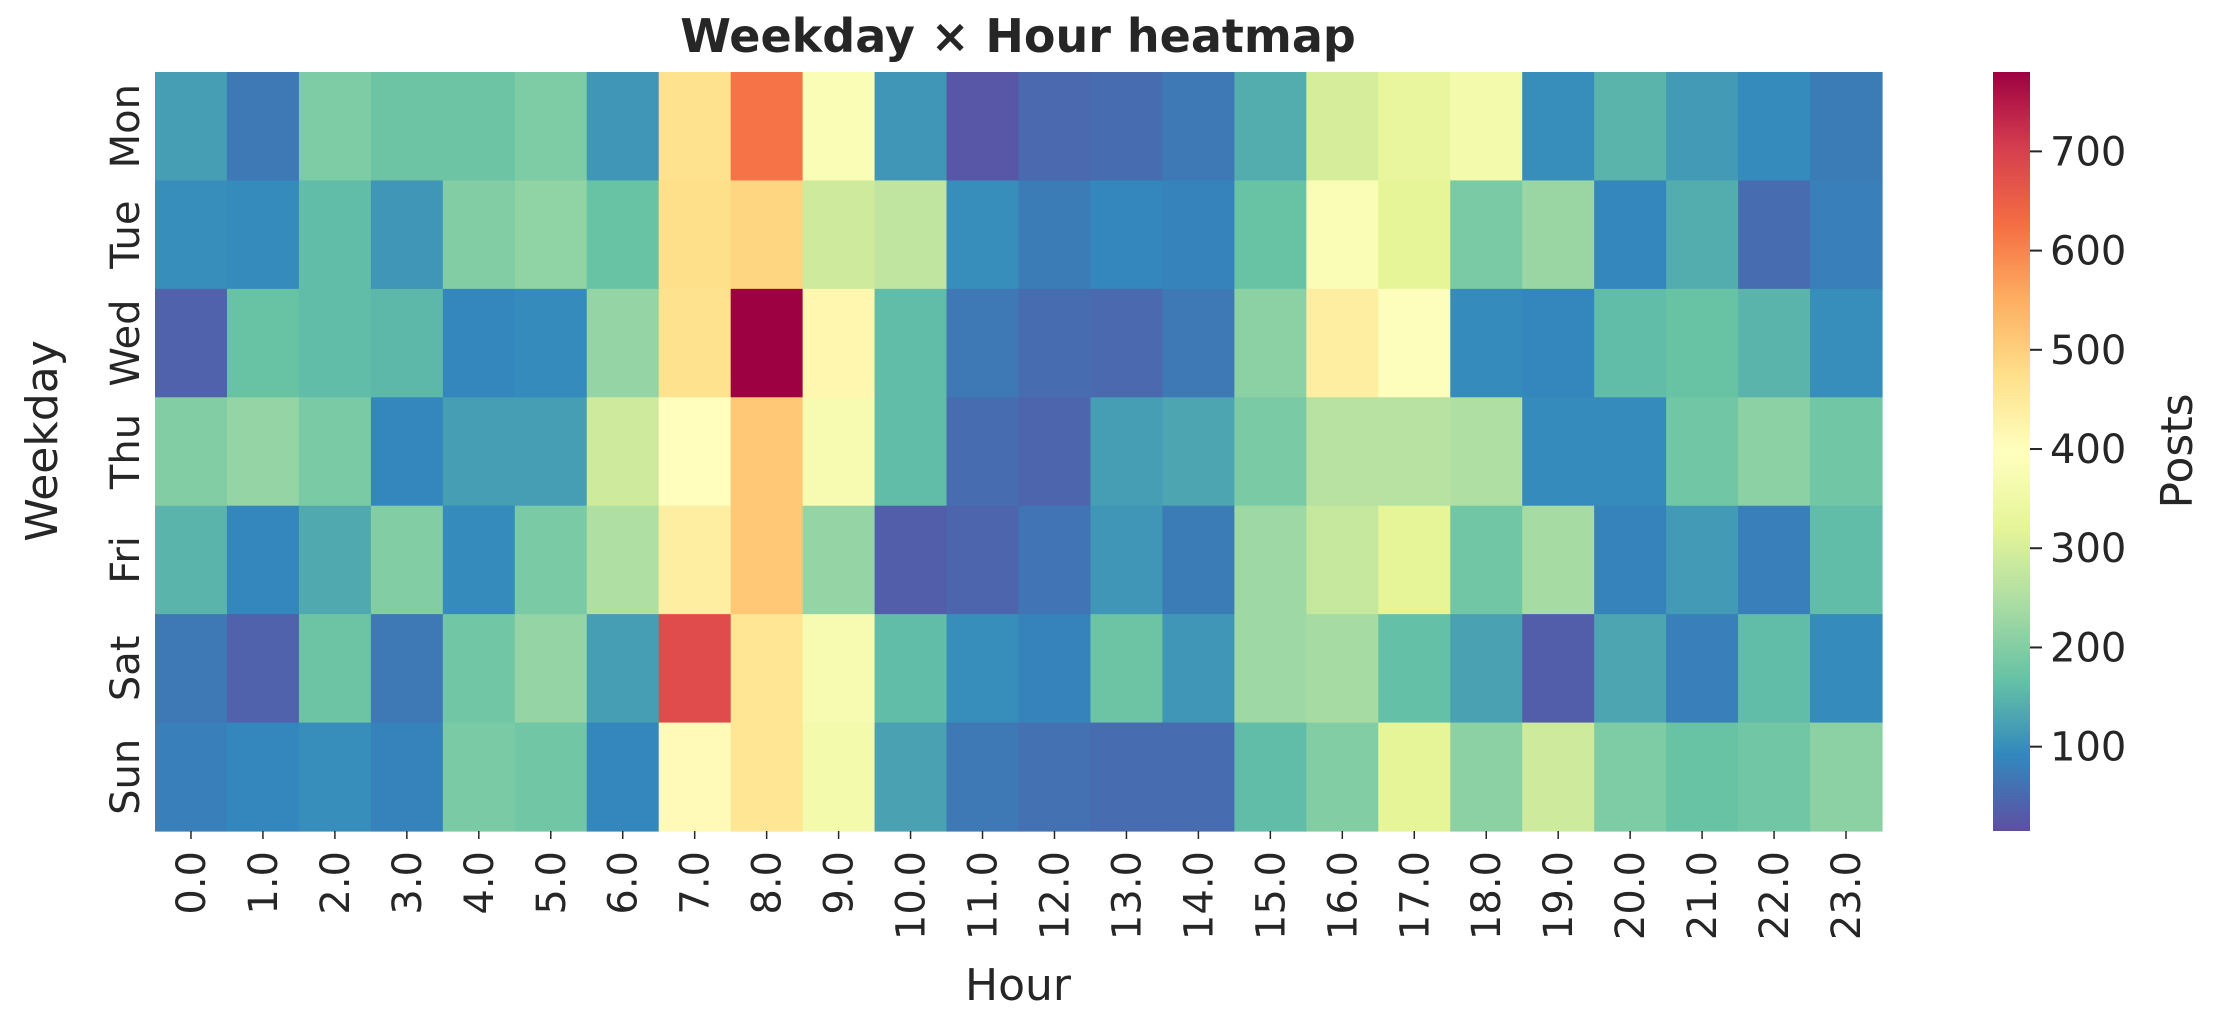  What do you see at coordinates (1703, 895) in the screenshot?
I see `x-tick-label: 21.0` at bounding box center [1703, 895].